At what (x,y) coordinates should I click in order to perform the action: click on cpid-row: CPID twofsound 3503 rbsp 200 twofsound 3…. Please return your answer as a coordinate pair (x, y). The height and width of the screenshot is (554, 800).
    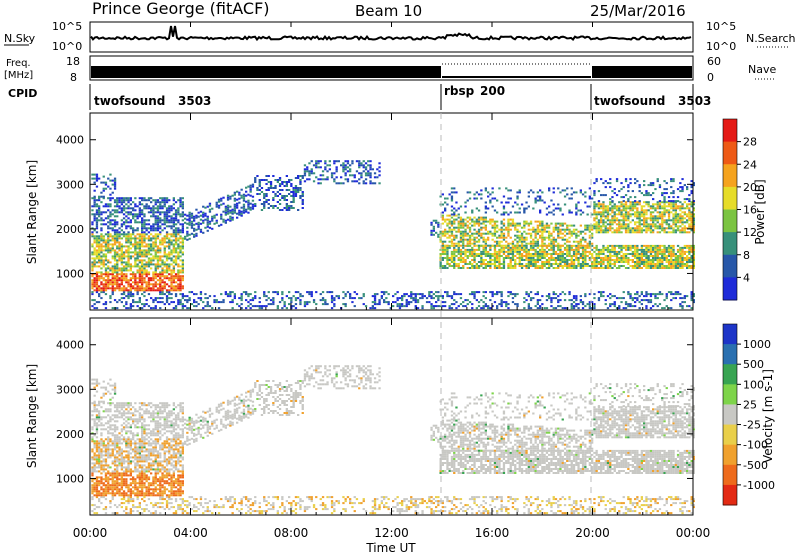
    Looking at the image, I should click on (359, 97).